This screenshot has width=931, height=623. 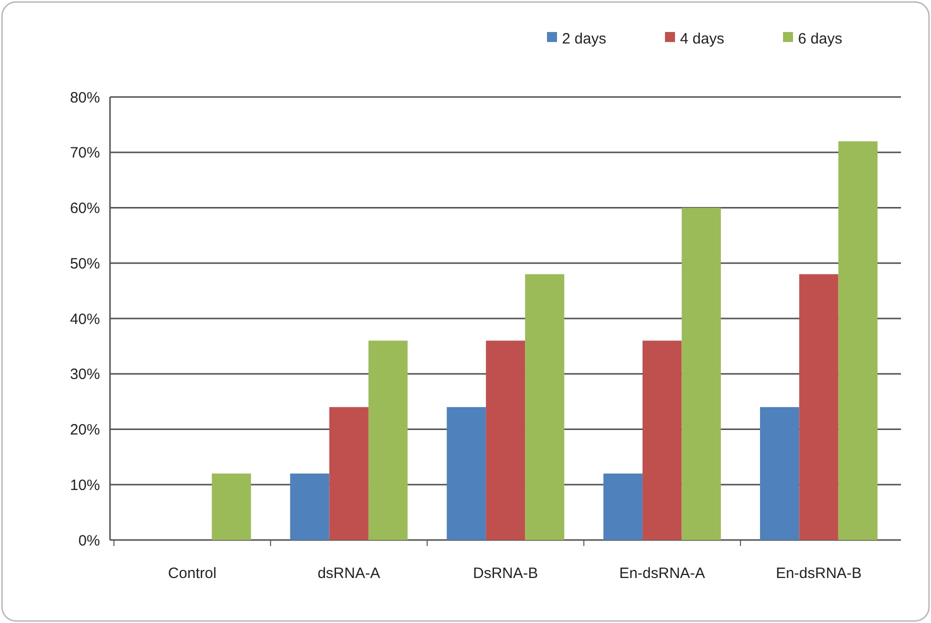 What do you see at coordinates (702, 39) in the screenshot?
I see `legend-label: 4 days` at bounding box center [702, 39].